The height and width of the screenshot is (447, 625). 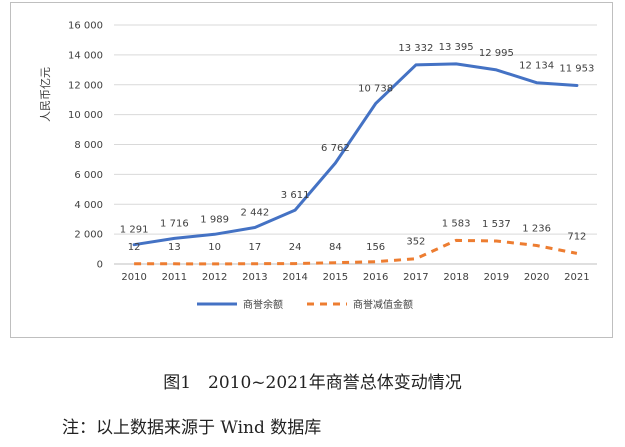 What do you see at coordinates (456, 223) in the screenshot?
I see `data-label-impairment: 1 583` at bounding box center [456, 223].